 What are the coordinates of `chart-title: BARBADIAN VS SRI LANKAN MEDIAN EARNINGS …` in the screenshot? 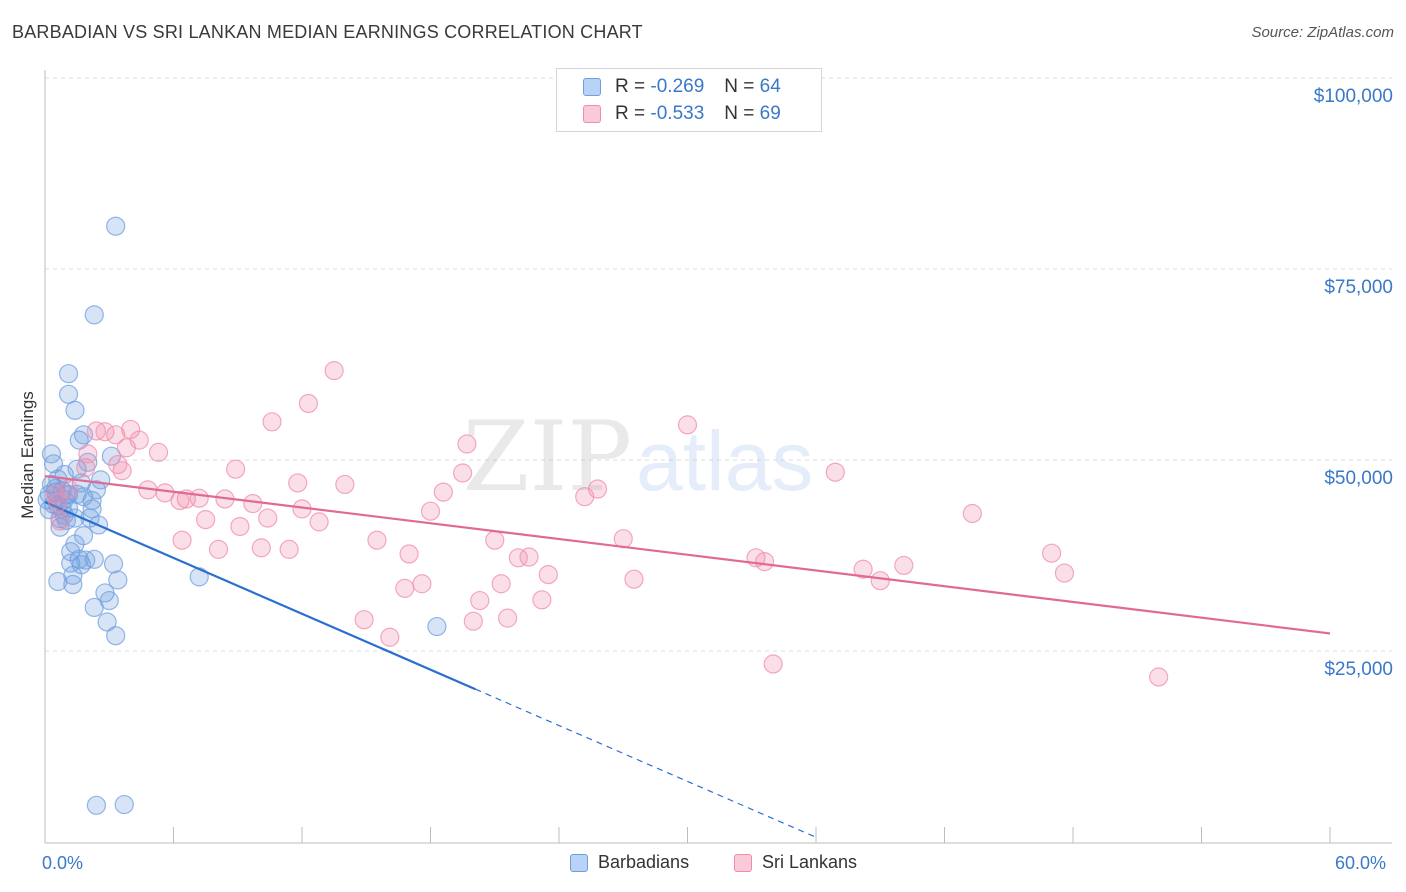 It's located at (327, 32).